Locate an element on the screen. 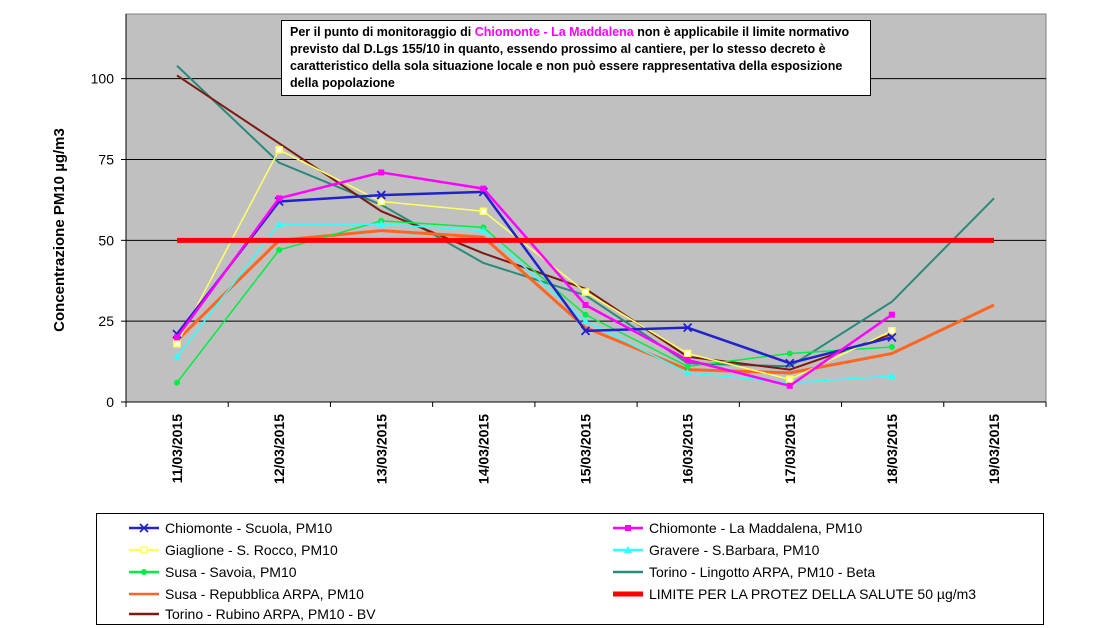 This screenshot has height=628, width=1100. x-tick-label: 18/03/2015 is located at coordinates (892, 449).